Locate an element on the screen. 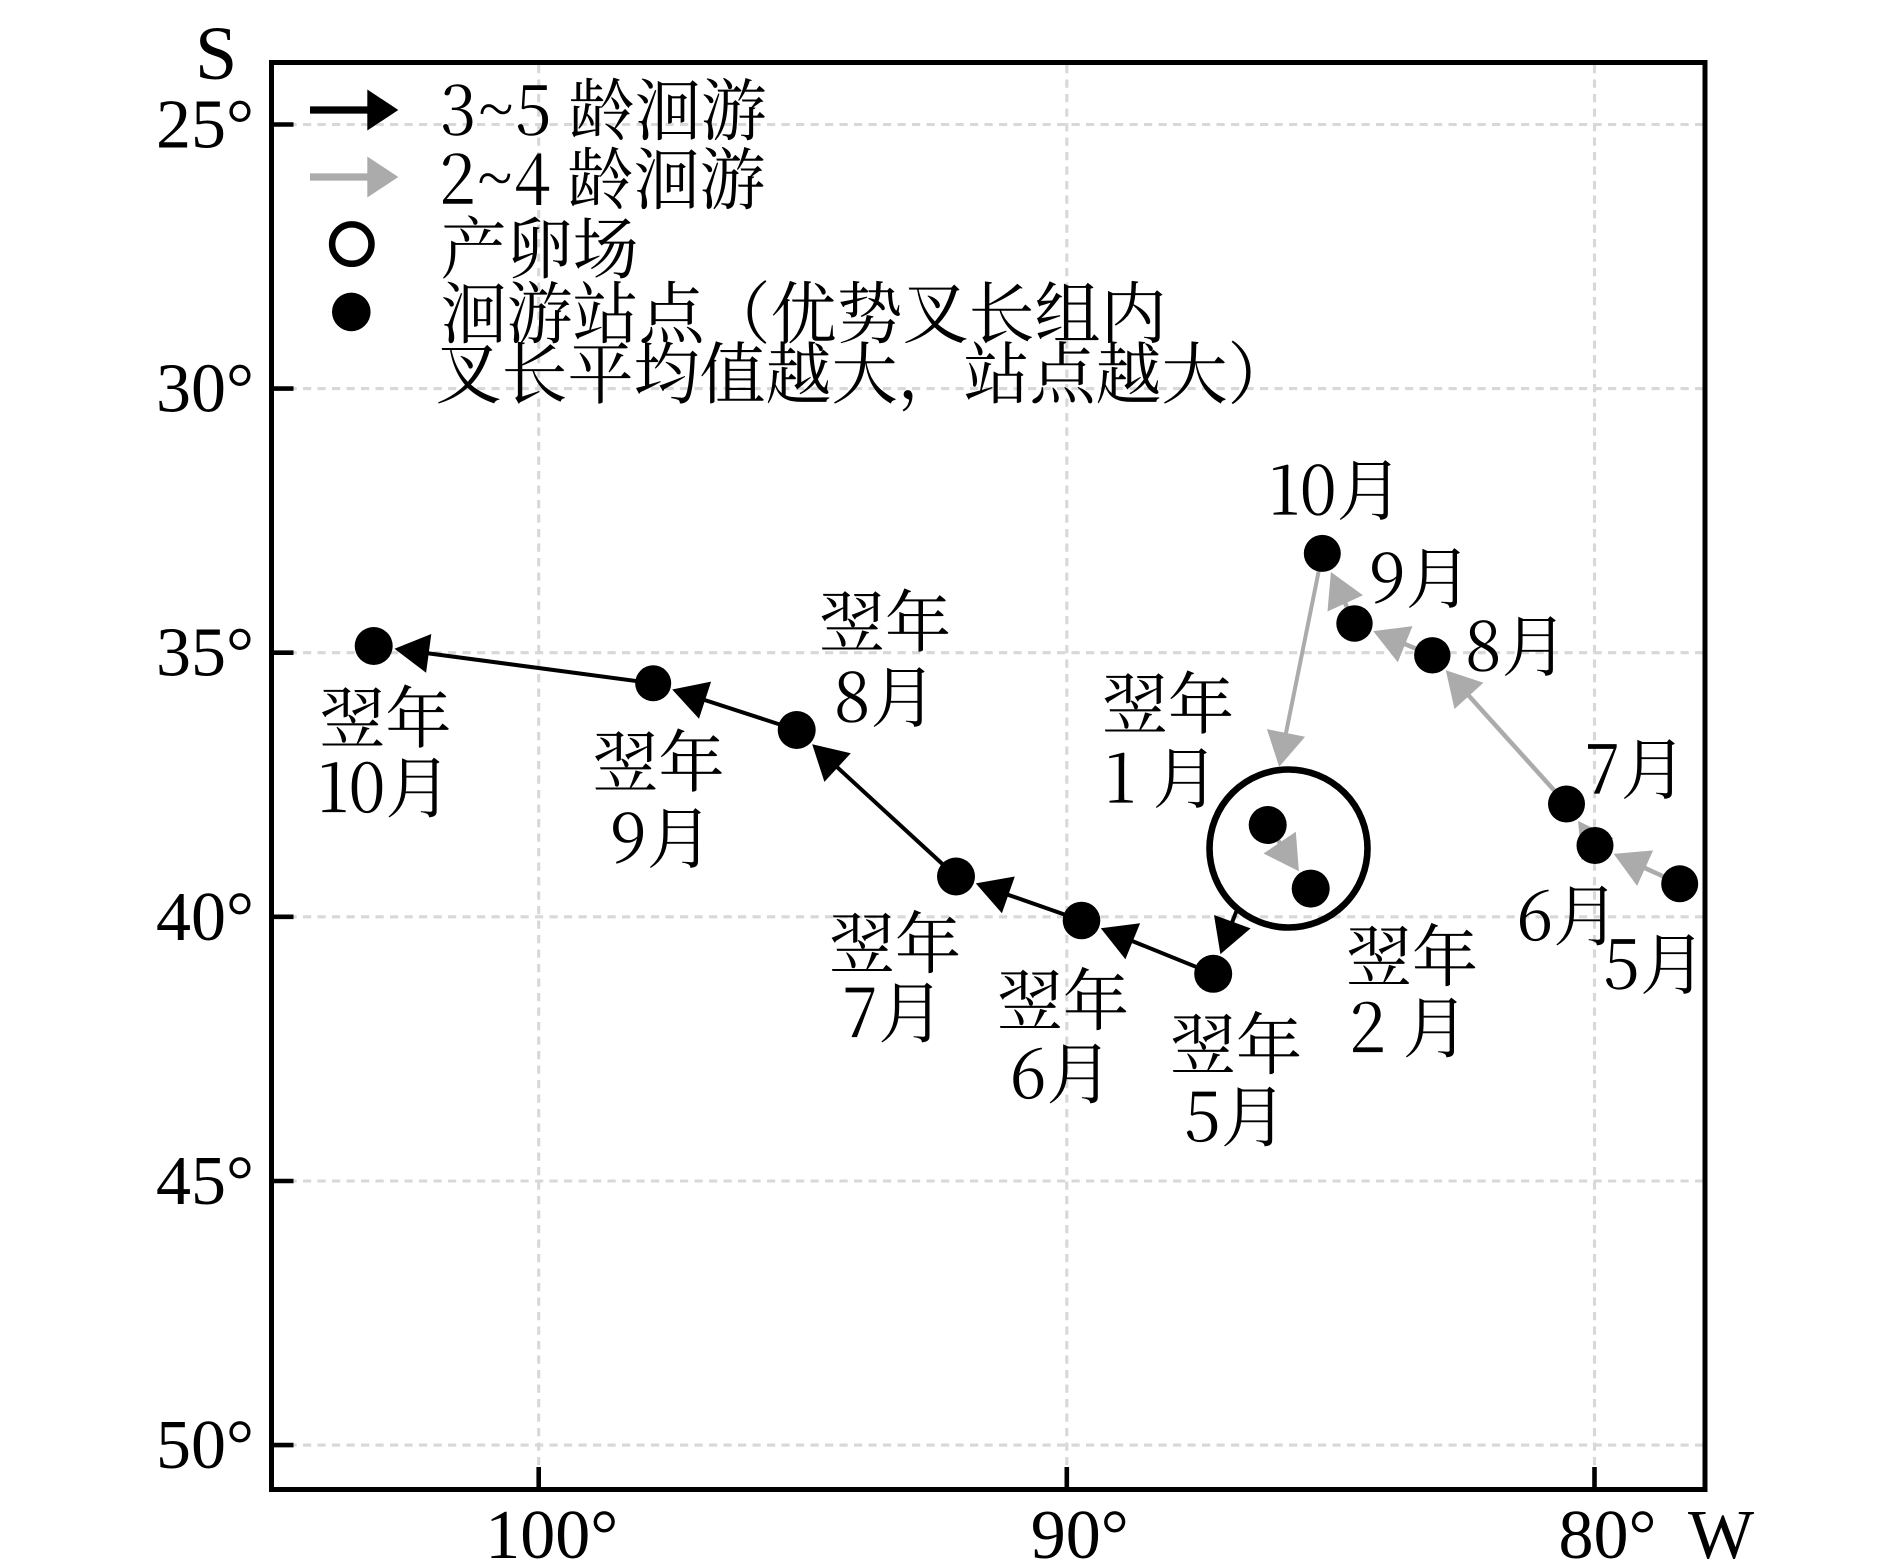 This screenshot has height=1559, width=1890. svg-text: 40° is located at coordinates (205, 917).